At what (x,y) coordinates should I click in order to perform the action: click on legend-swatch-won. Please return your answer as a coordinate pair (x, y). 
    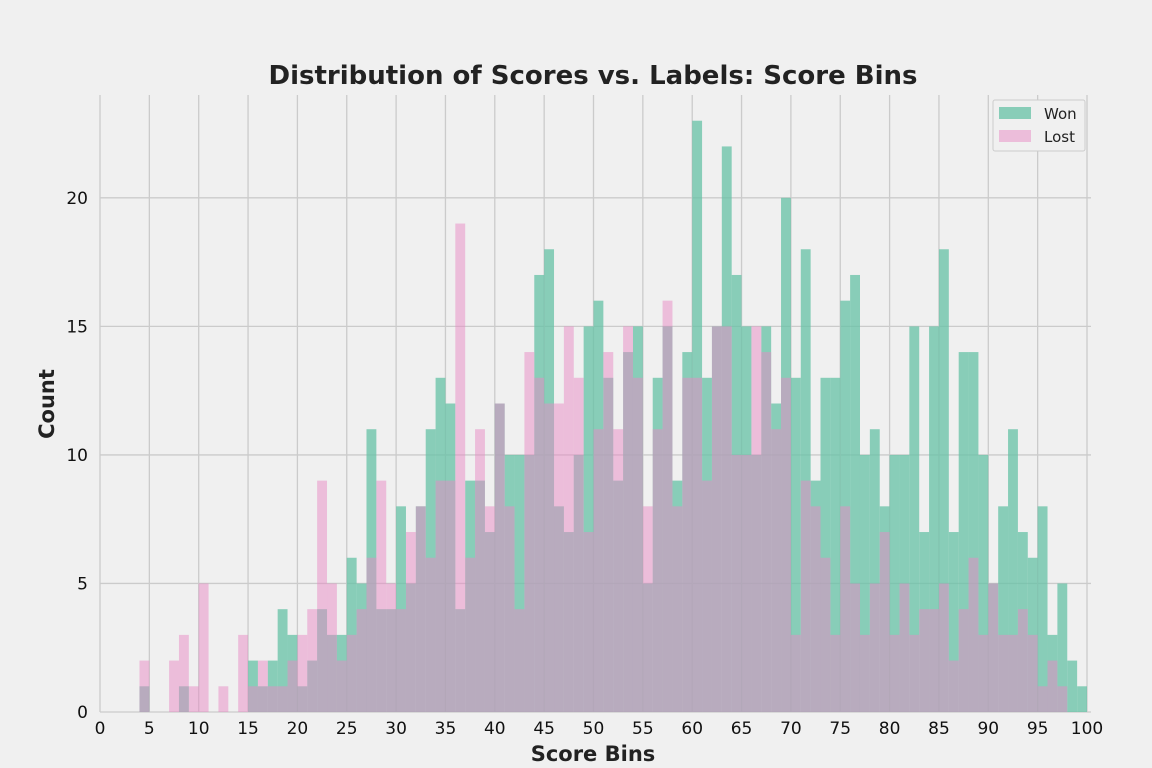
    Looking at the image, I should click on (1015, 113).